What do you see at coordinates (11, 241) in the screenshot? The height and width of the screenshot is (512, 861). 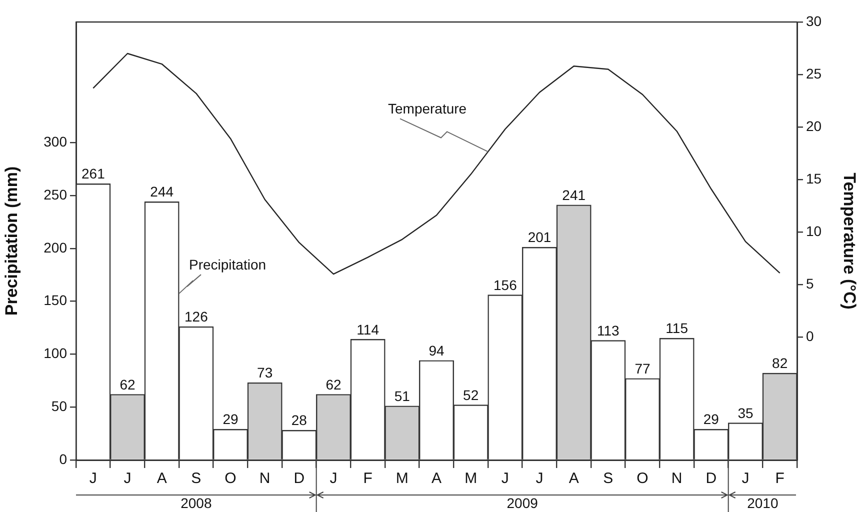 I see `y-axis-title: Precipitation (mm)` at bounding box center [11, 241].